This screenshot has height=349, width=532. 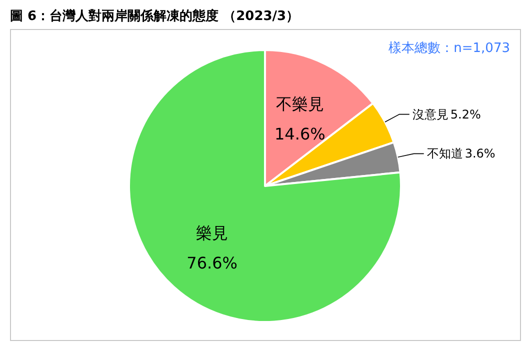 I want to click on chart-title: 圖 6：台灣人對兩岸關係解凍的態度 （2023/3）, so click(x=155, y=16).